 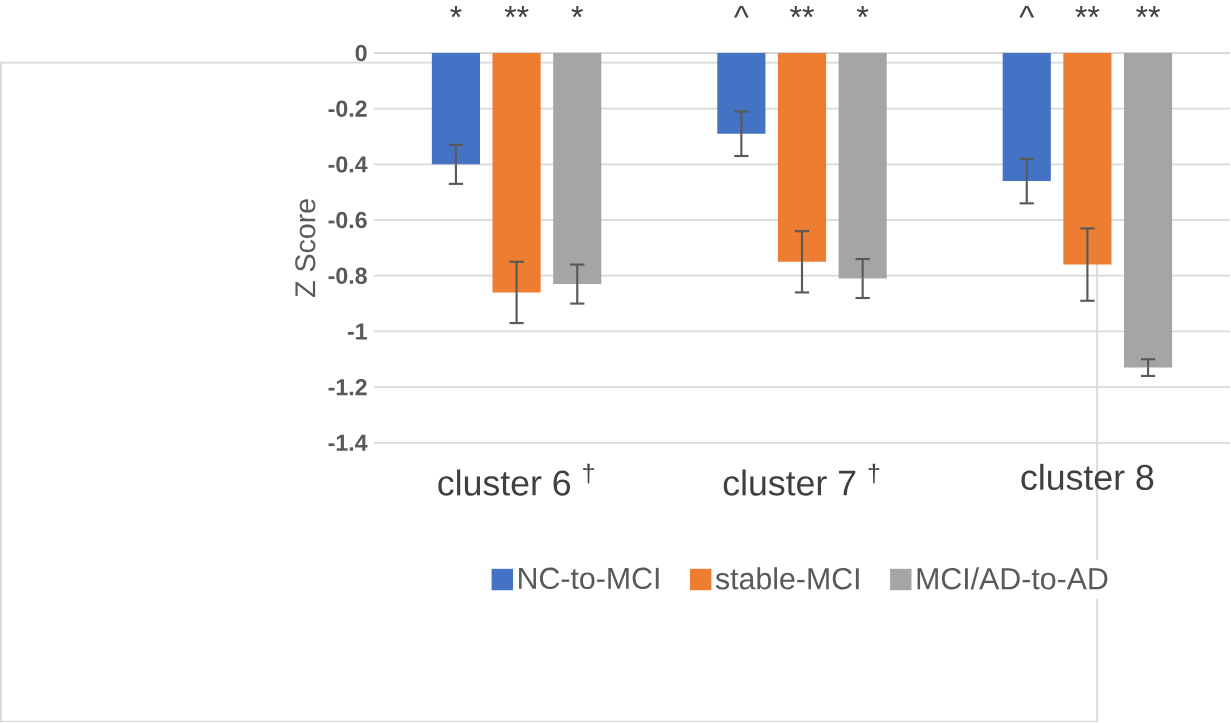 I want to click on legend-label: stable-MCI, so click(x=787, y=578).